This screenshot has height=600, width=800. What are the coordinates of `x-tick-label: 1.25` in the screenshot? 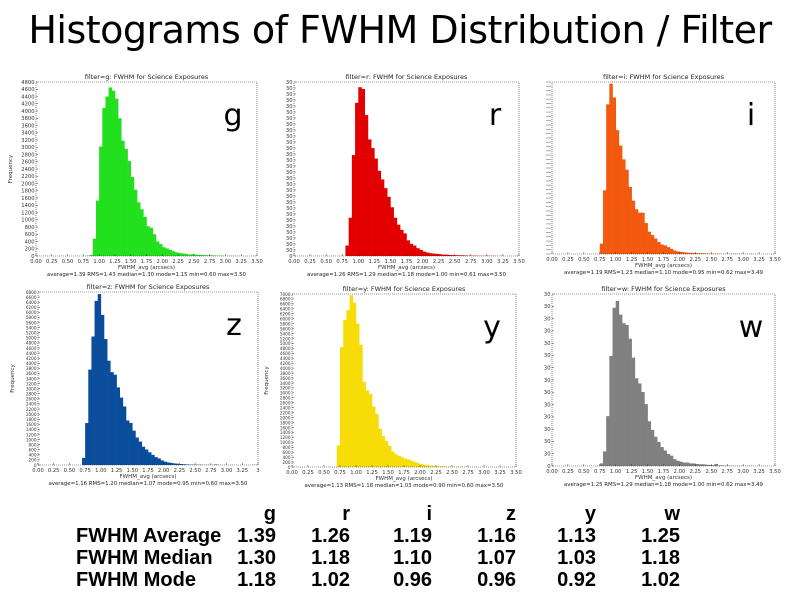 It's located at (632, 260).